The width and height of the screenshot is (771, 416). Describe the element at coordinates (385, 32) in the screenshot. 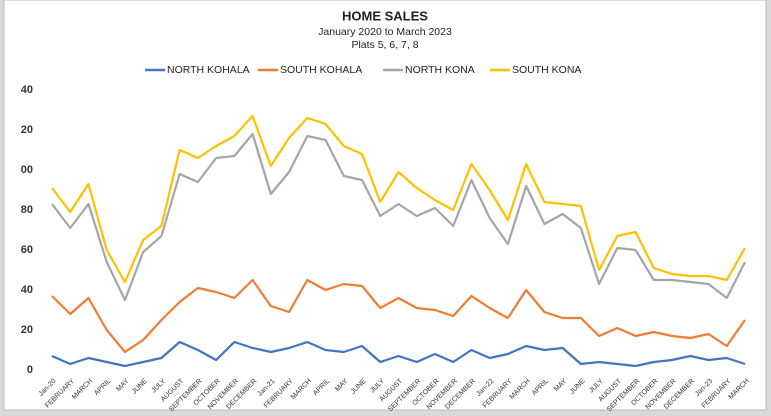

I see `chart-subtitle: January 2020 to March 2023` at that location.